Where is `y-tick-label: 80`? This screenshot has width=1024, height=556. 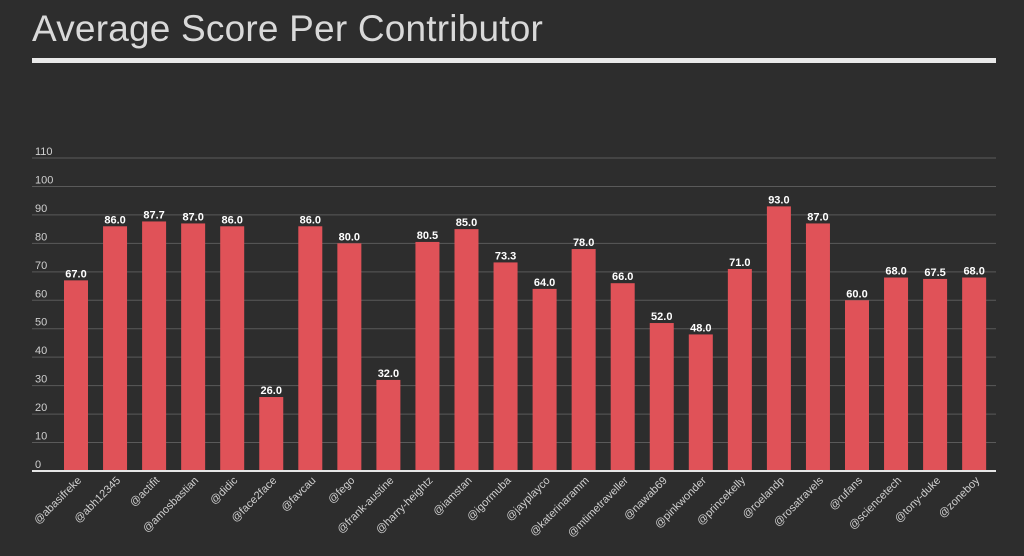 y-tick-label: 80 is located at coordinates (41, 237).